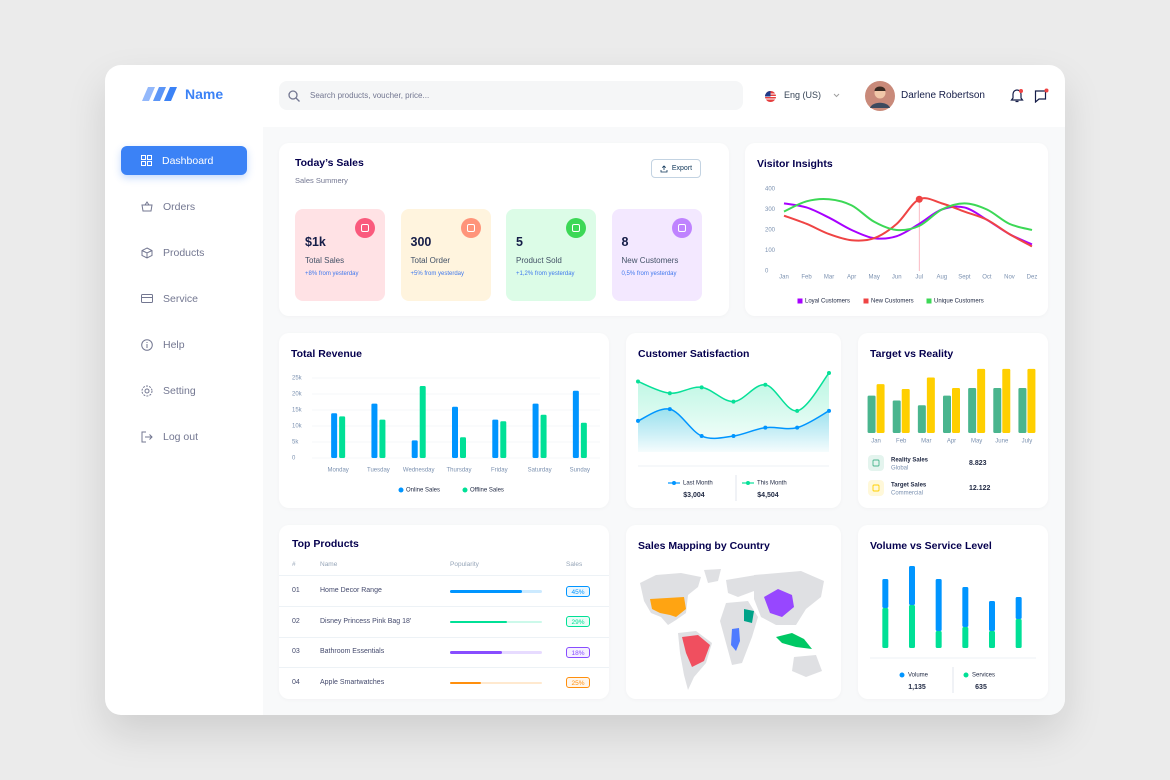 Image resolution: width=1170 pixels, height=780 pixels. I want to click on stat-card: 300 Total Order +5% from yesterday, so click(445, 255).